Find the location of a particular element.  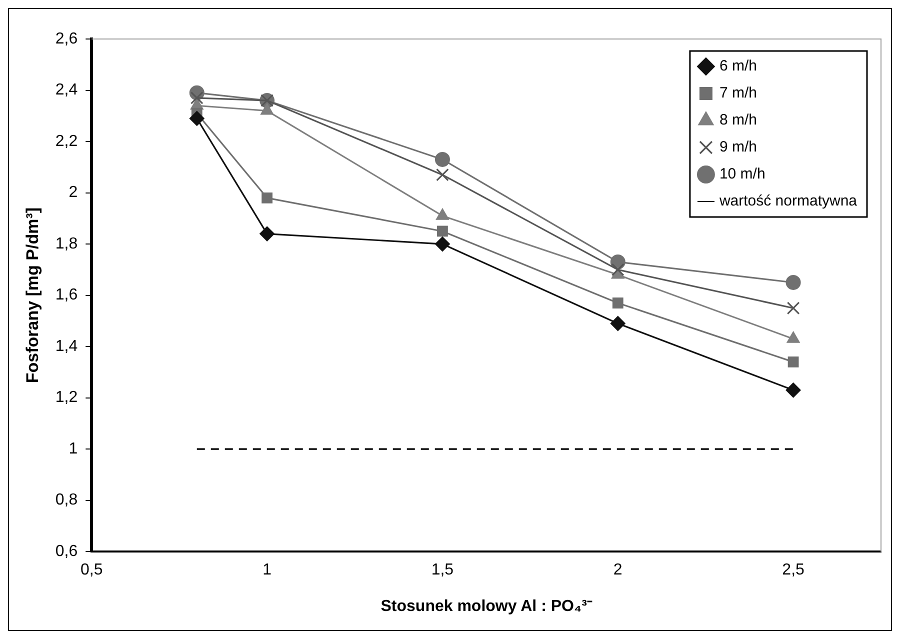

x-tick-label: 0,5 is located at coordinates (91, 570).